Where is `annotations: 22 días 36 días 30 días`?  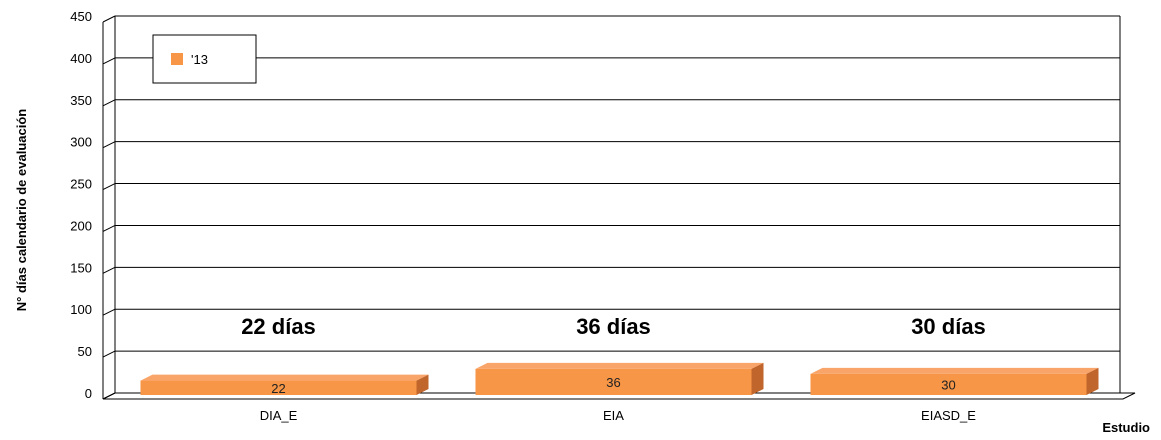
annotations: 22 días 36 días 30 días is located at coordinates (613, 326).